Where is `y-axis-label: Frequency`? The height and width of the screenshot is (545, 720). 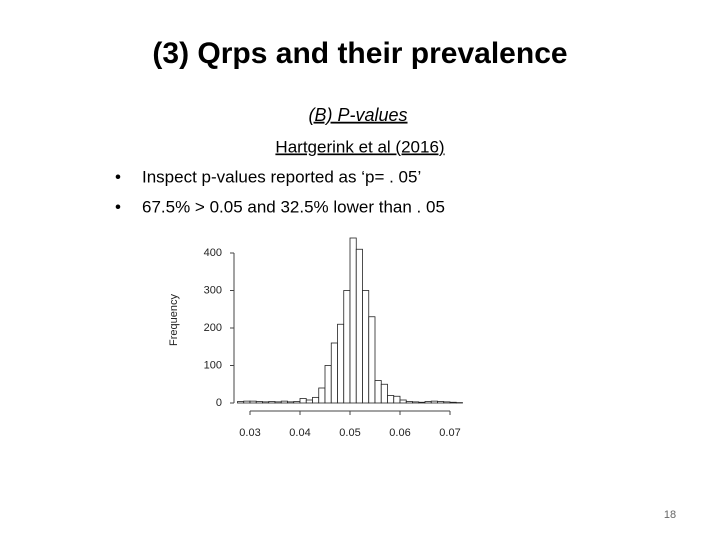
y-axis-label: Frequency is located at coordinates (174, 320).